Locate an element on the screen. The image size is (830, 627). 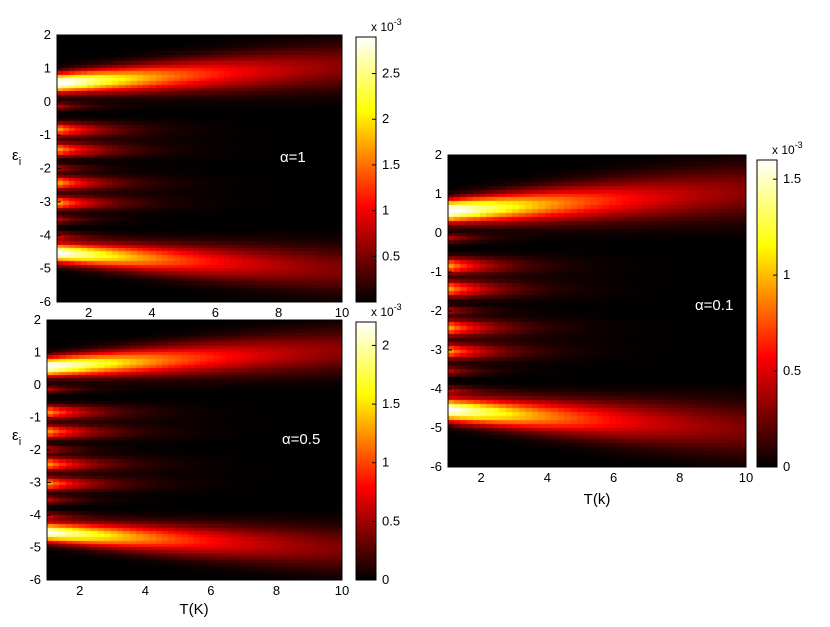
colorbar: 0 0.5 1 1.5 x 10-3 is located at coordinates (779, 307).